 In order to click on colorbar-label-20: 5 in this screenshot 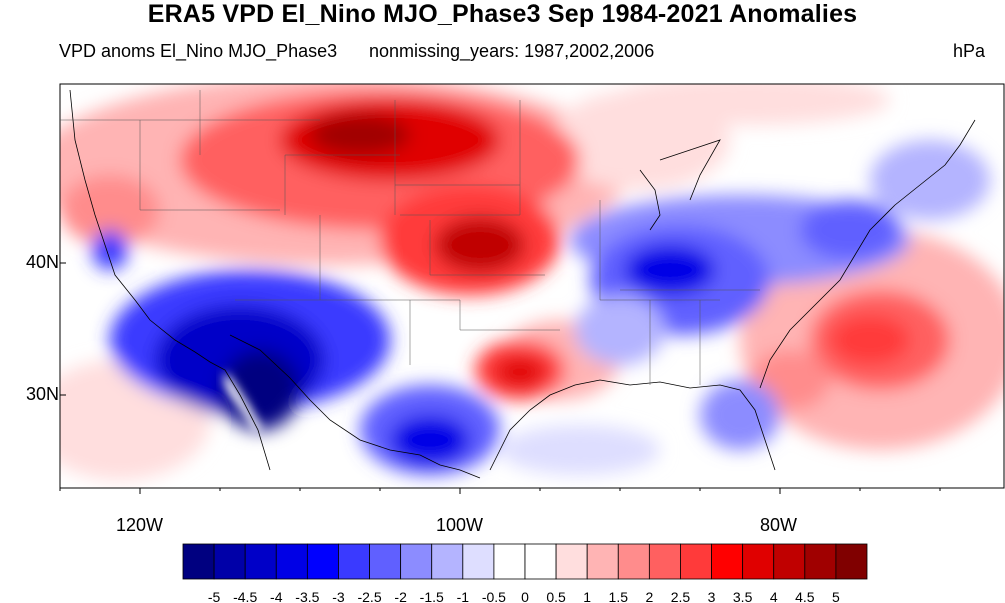, I will do `click(836, 596)`.